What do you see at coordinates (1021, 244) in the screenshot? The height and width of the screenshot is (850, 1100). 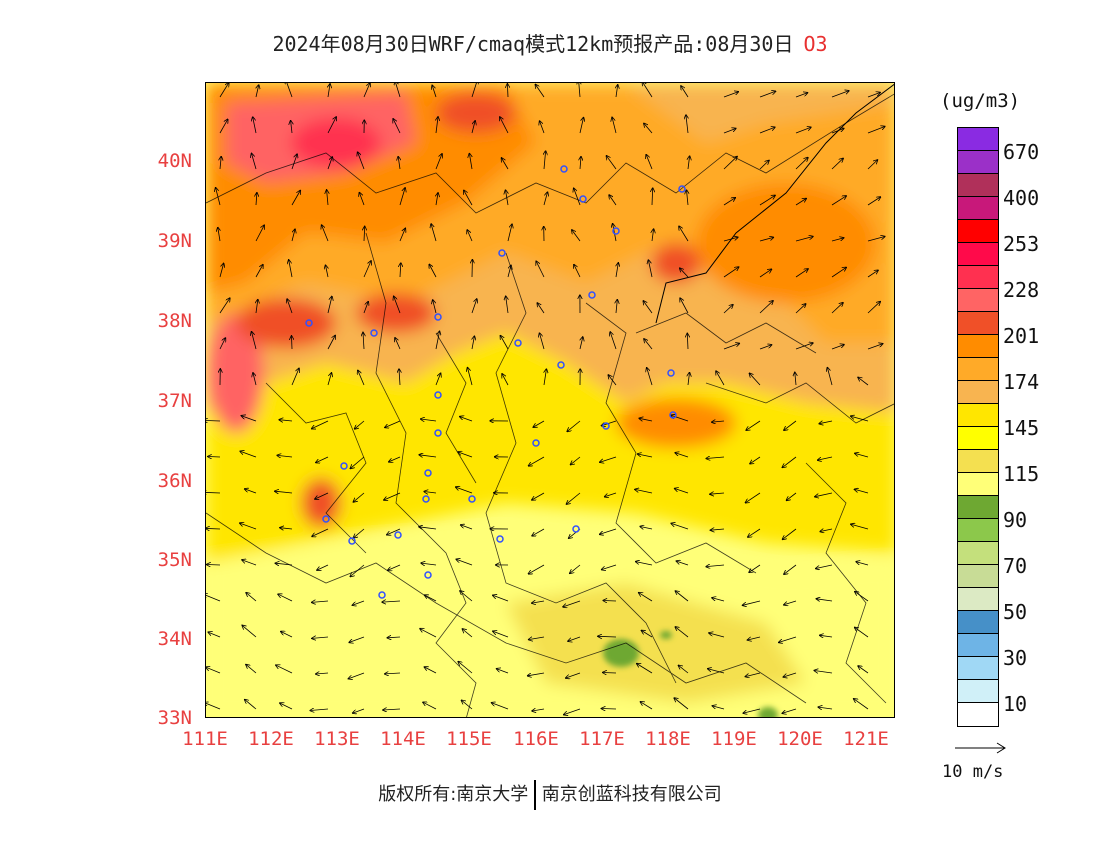 I see `legend-label-253: 253` at bounding box center [1021, 244].